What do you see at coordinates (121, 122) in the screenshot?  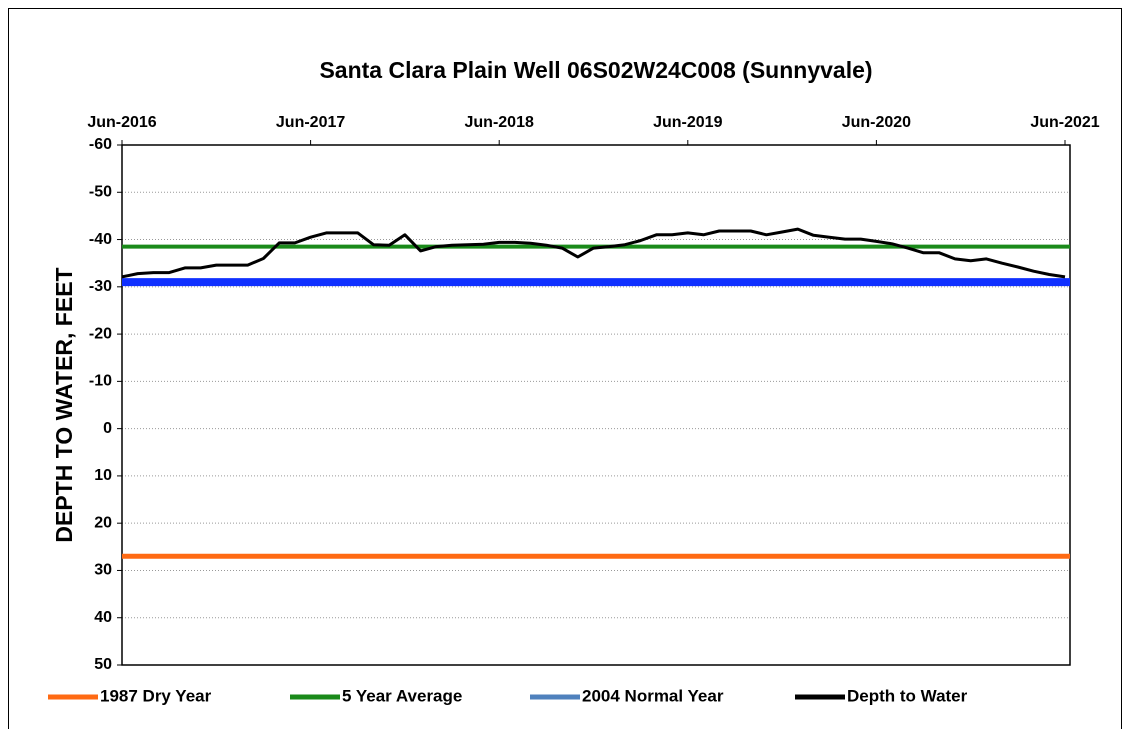 I see `x-tick-label: Jun-2016` at bounding box center [121, 122].